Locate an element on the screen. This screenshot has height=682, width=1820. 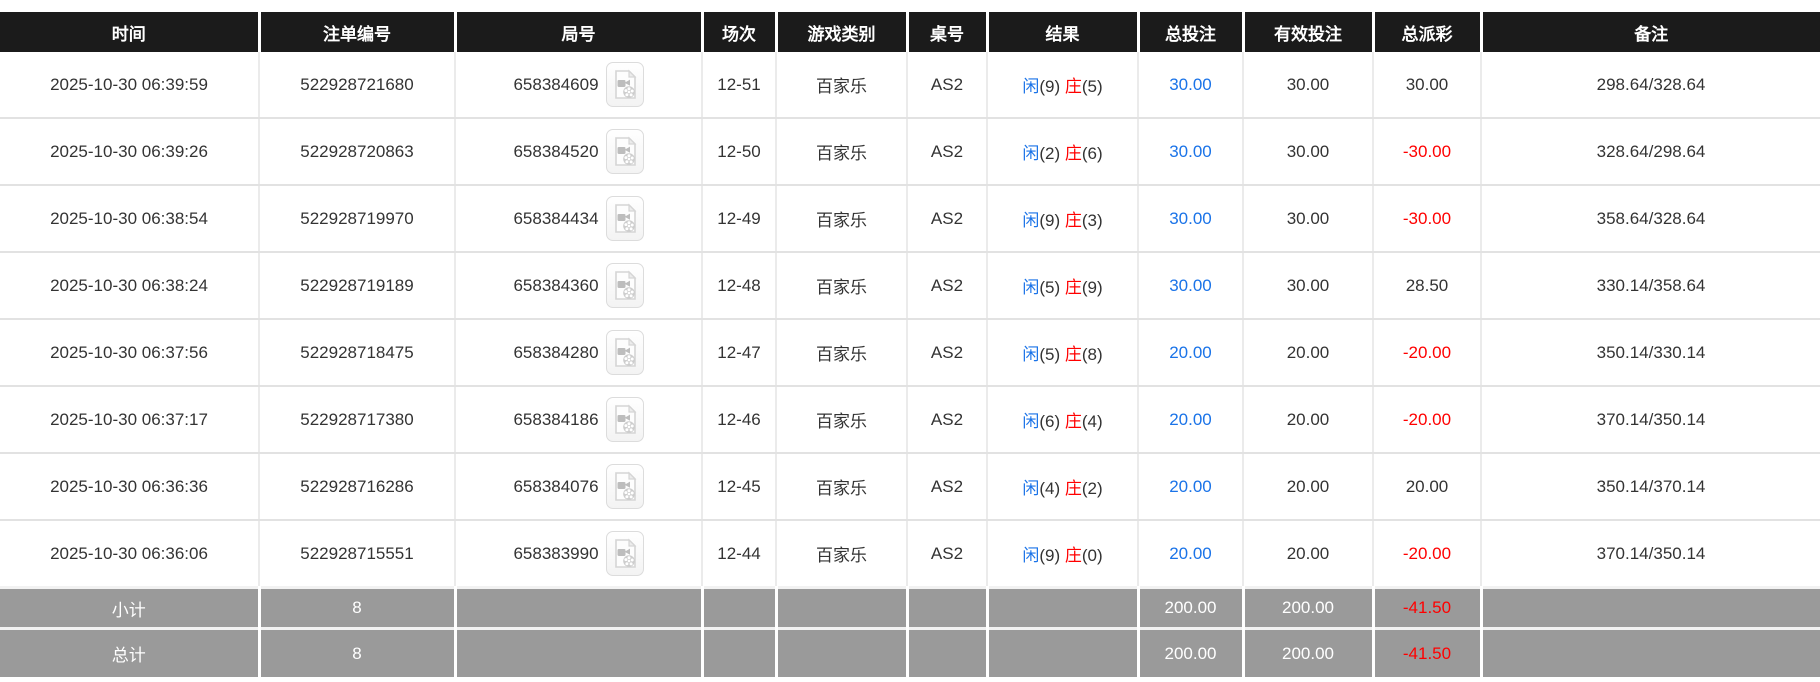
total-row-total-bet: 200.00 is located at coordinates (1191, 652).